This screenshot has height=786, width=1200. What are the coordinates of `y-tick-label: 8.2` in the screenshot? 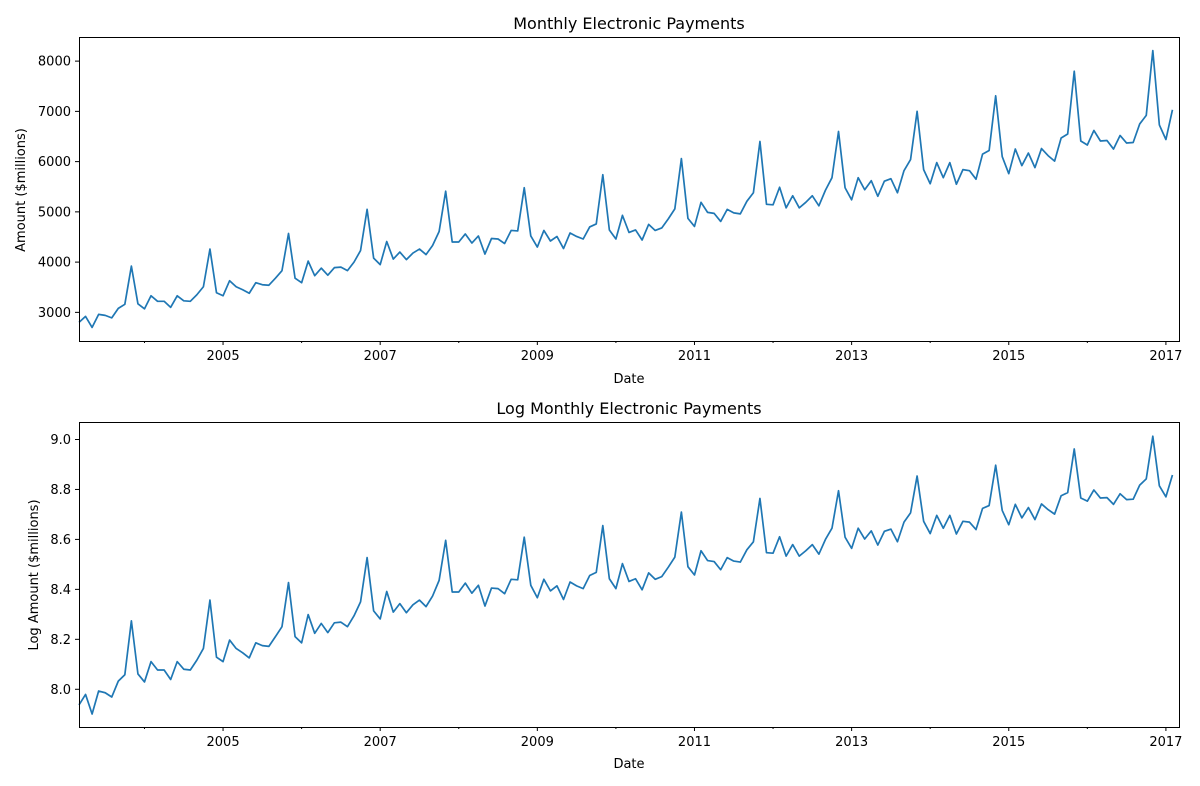 It's located at (60, 640).